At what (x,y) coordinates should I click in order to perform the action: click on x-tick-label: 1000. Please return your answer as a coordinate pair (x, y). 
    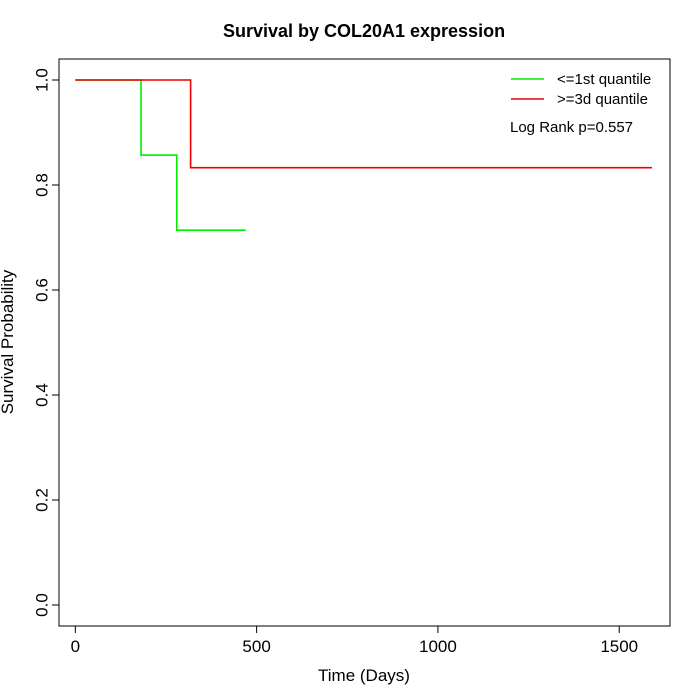
    Looking at the image, I should click on (438, 646).